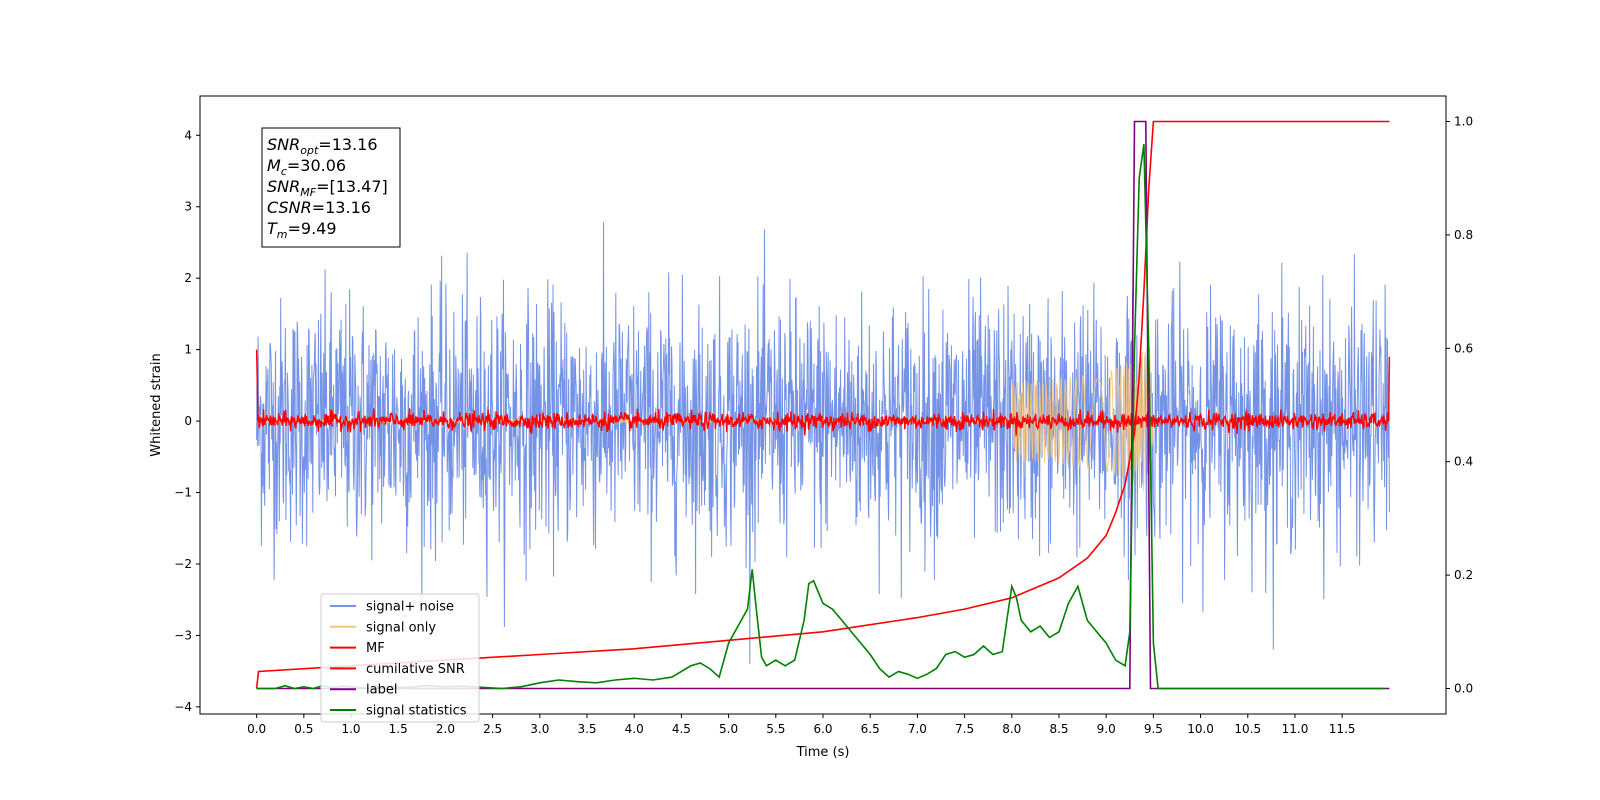 The height and width of the screenshot is (800, 1600). Describe the element at coordinates (306, 167) in the screenshot. I see `annotation-line: Mc=30.06` at that location.